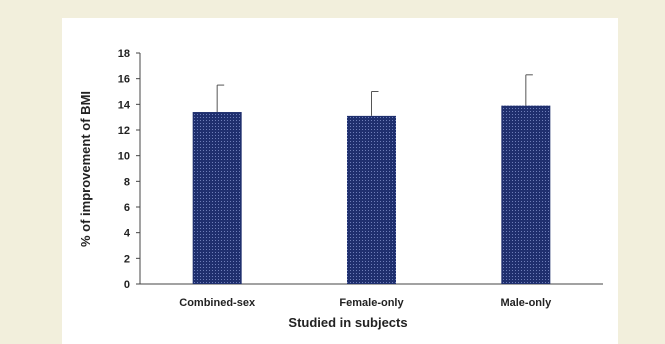 The image size is (665, 344). Describe the element at coordinates (127, 234) in the screenshot. I see `y-tick-label: 4` at that location.